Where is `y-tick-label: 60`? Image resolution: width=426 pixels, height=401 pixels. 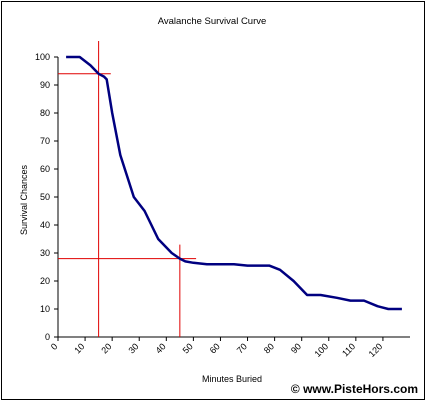 y-tick-label: 60 is located at coordinates (45, 169).